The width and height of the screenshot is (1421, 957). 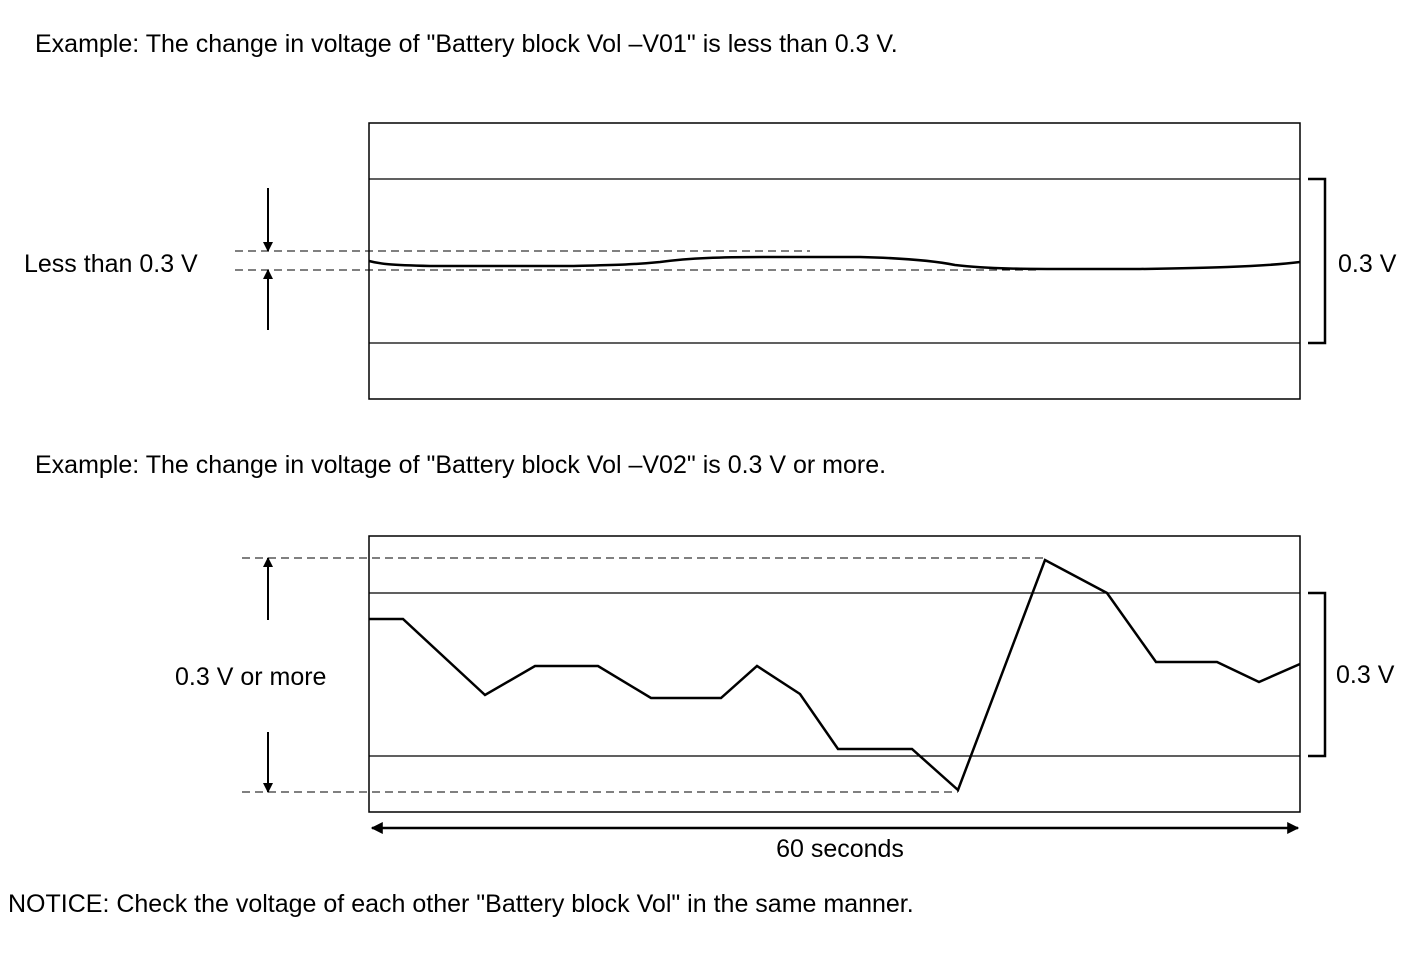 I want to click on diagram-2-left-label: 0.3 V or more, so click(x=250, y=677).